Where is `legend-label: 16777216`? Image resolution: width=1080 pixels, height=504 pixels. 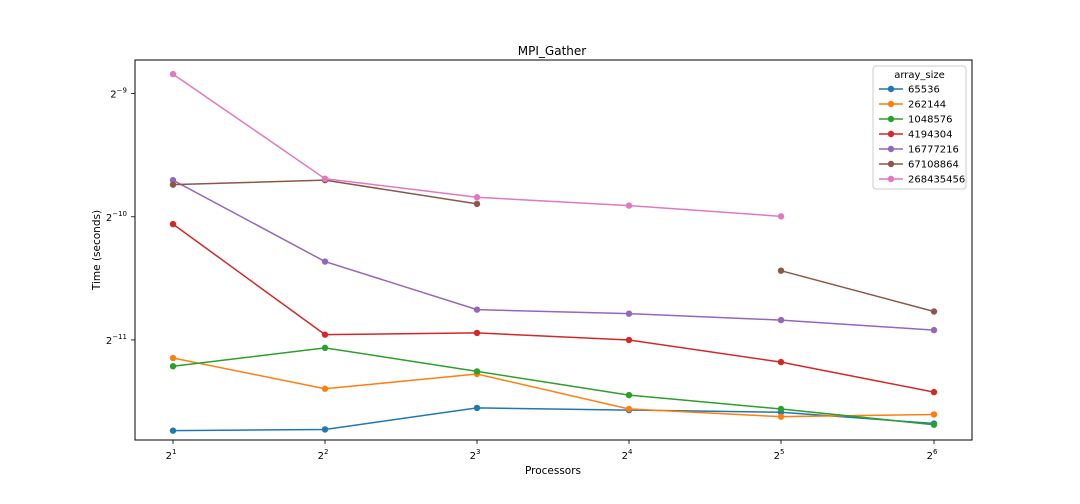
legend-label: 16777216 is located at coordinates (933, 150).